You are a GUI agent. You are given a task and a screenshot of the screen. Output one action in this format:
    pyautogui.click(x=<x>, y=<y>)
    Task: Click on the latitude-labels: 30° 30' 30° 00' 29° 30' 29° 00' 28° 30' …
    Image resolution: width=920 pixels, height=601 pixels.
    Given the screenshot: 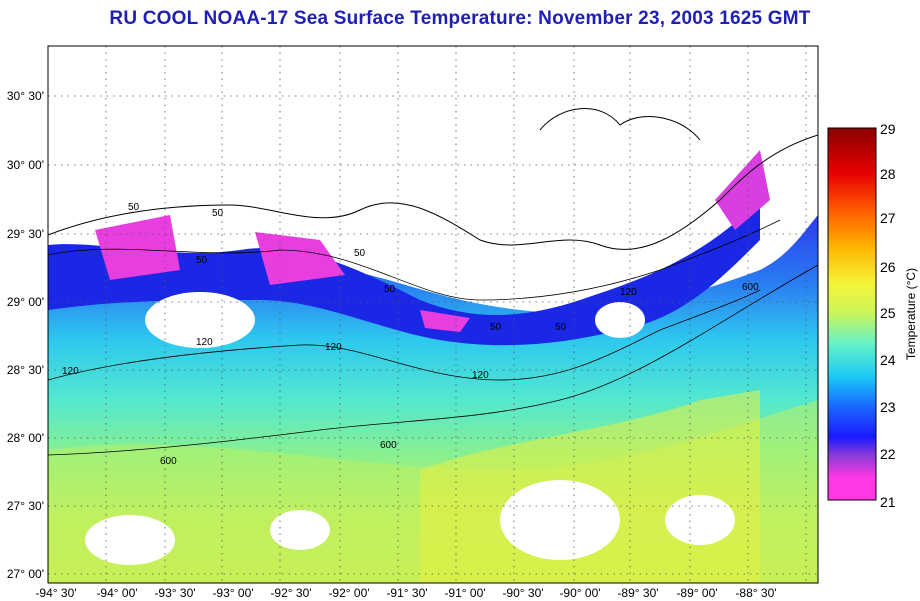 What is the action you would take?
    pyautogui.click(x=25, y=335)
    